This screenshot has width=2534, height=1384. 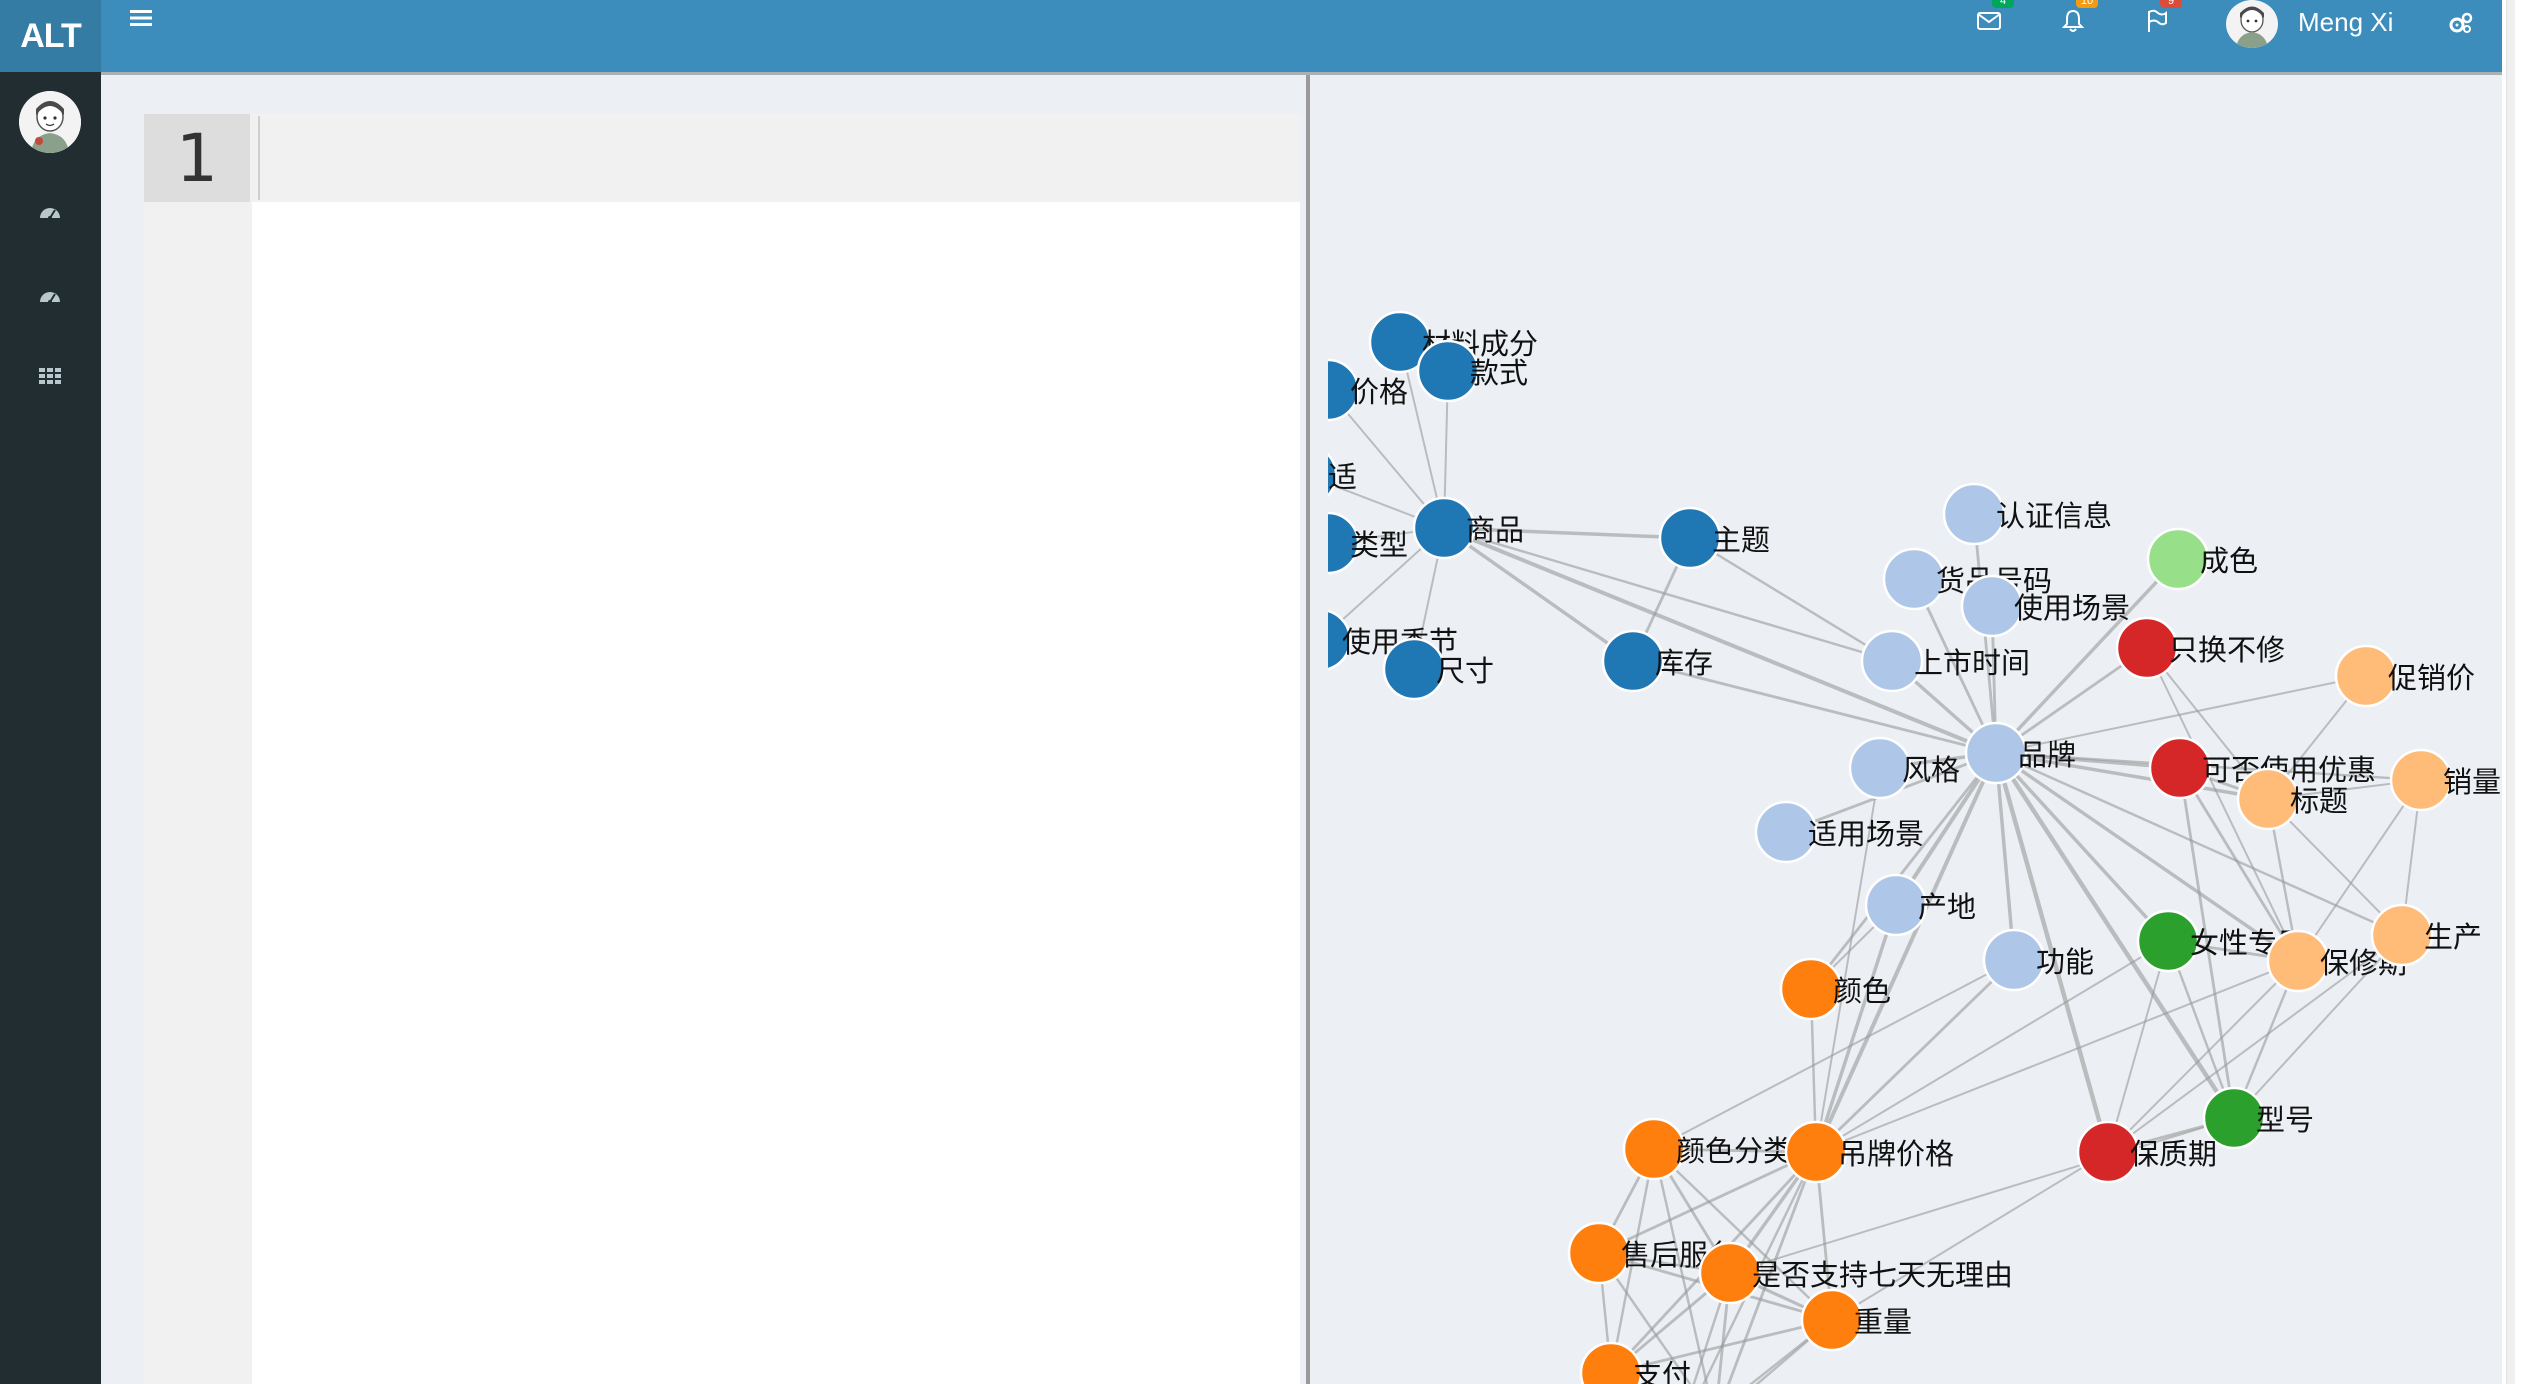 I want to click on sidebar-toggle-button, so click(x=141, y=18).